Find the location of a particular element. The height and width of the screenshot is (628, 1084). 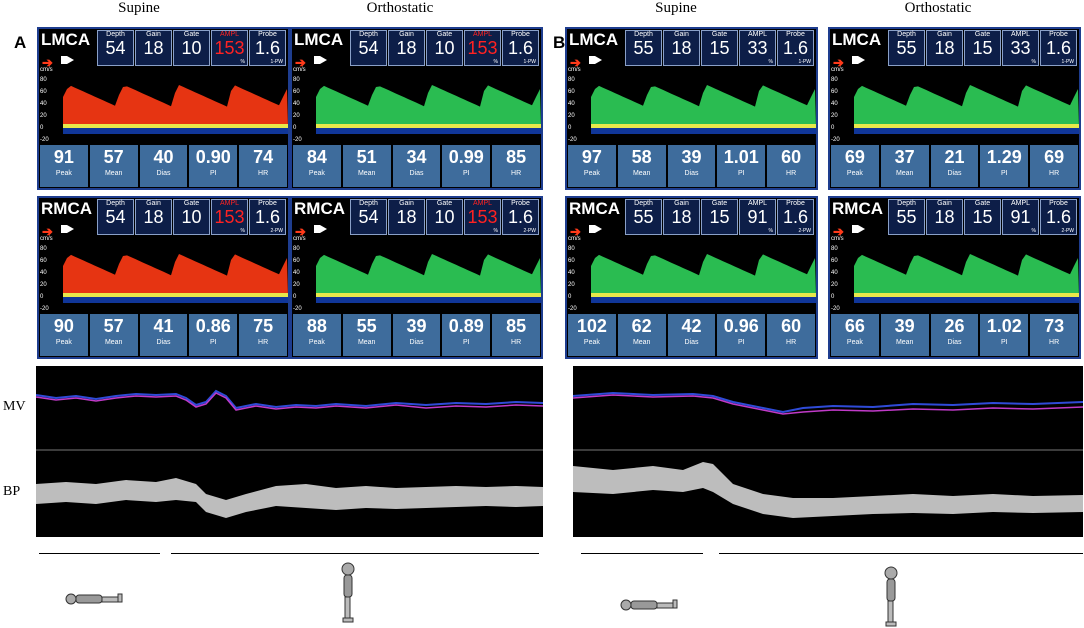

param-sub: 1-PW is located at coordinates (530, 62).